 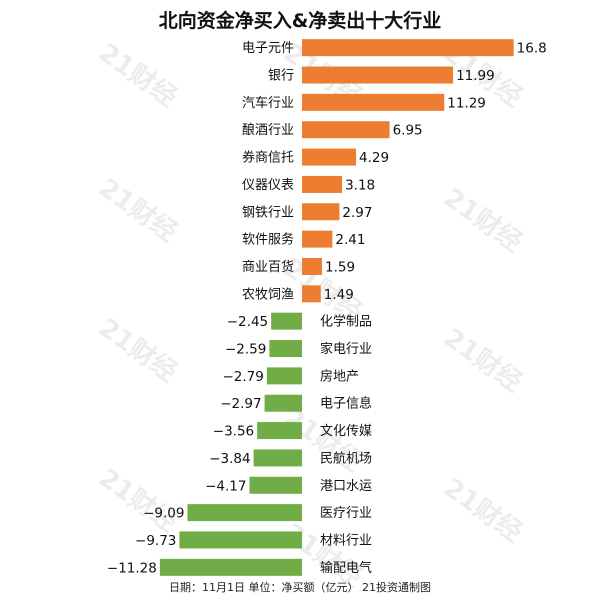 I want to click on category-label: 家电行业, so click(x=346, y=349).